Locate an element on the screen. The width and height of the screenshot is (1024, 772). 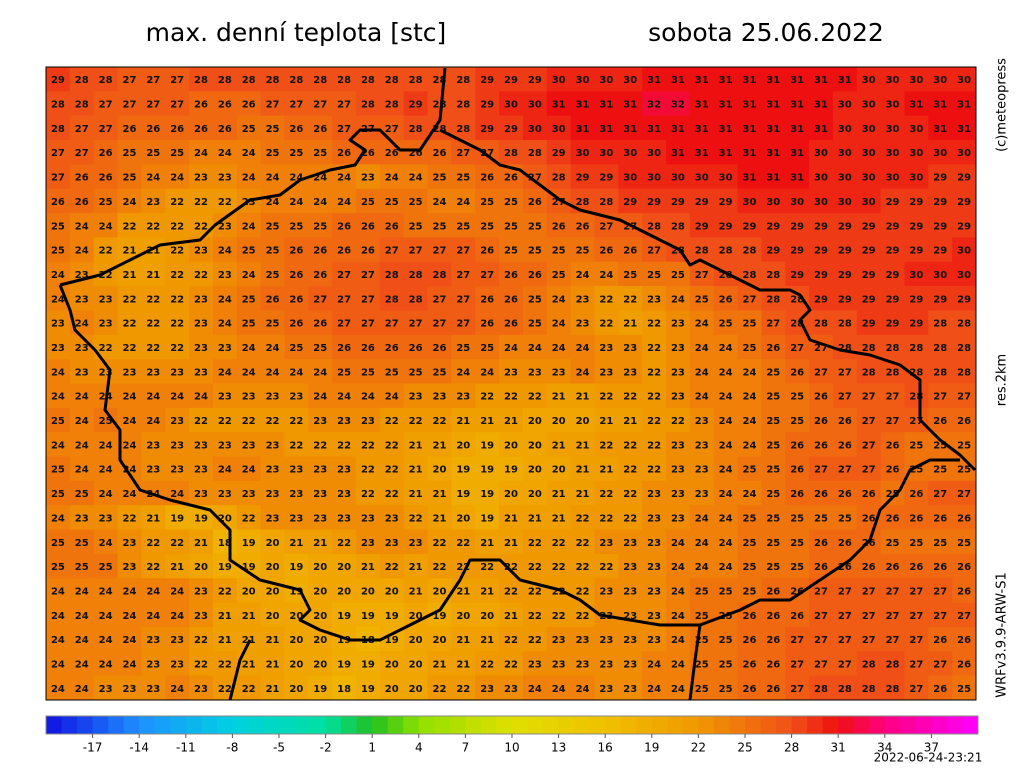
temp-label: 32 is located at coordinates (678, 105).